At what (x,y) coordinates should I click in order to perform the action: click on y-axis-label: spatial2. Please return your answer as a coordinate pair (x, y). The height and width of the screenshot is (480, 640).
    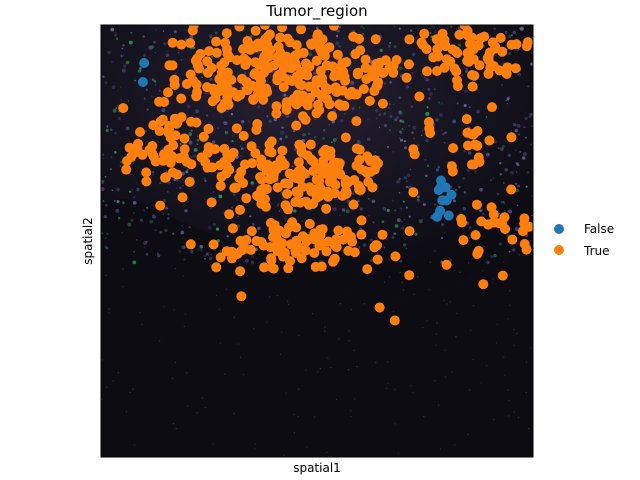
    Looking at the image, I should click on (88, 241).